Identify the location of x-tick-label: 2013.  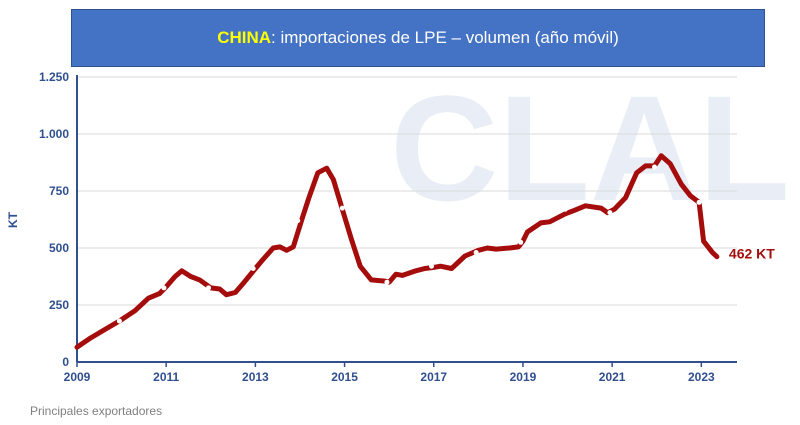
(255, 377).